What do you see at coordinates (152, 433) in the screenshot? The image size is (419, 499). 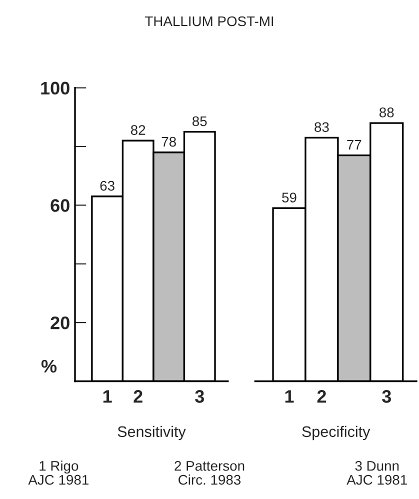 I see `x-axis-title: Sensitivity` at bounding box center [152, 433].